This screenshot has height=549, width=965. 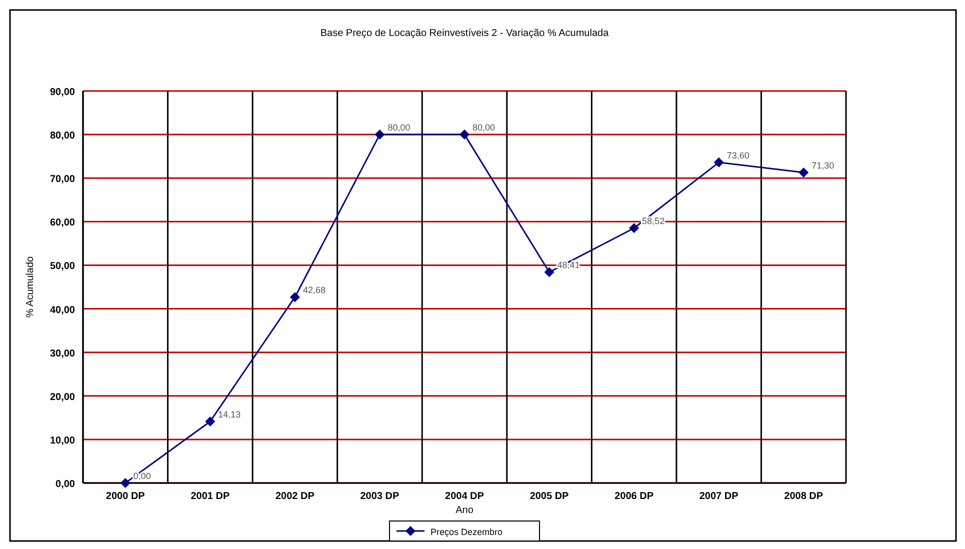 What do you see at coordinates (63, 440) in the screenshot?
I see `y-tick-label: 10,00` at bounding box center [63, 440].